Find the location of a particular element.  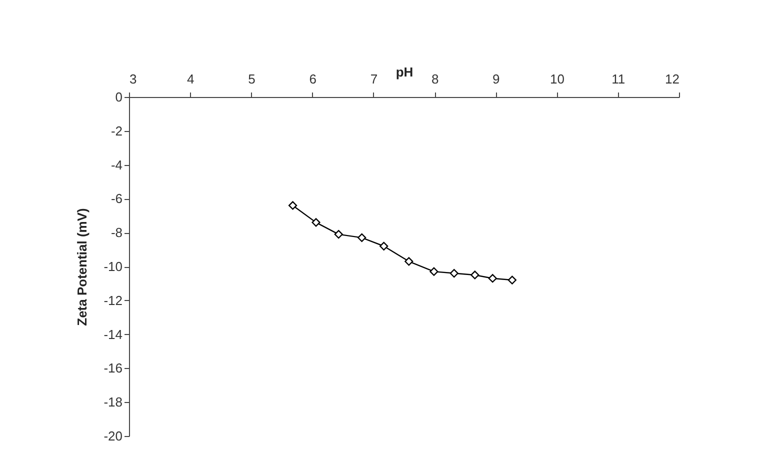

y-tick-label: -2 is located at coordinates (116, 130).